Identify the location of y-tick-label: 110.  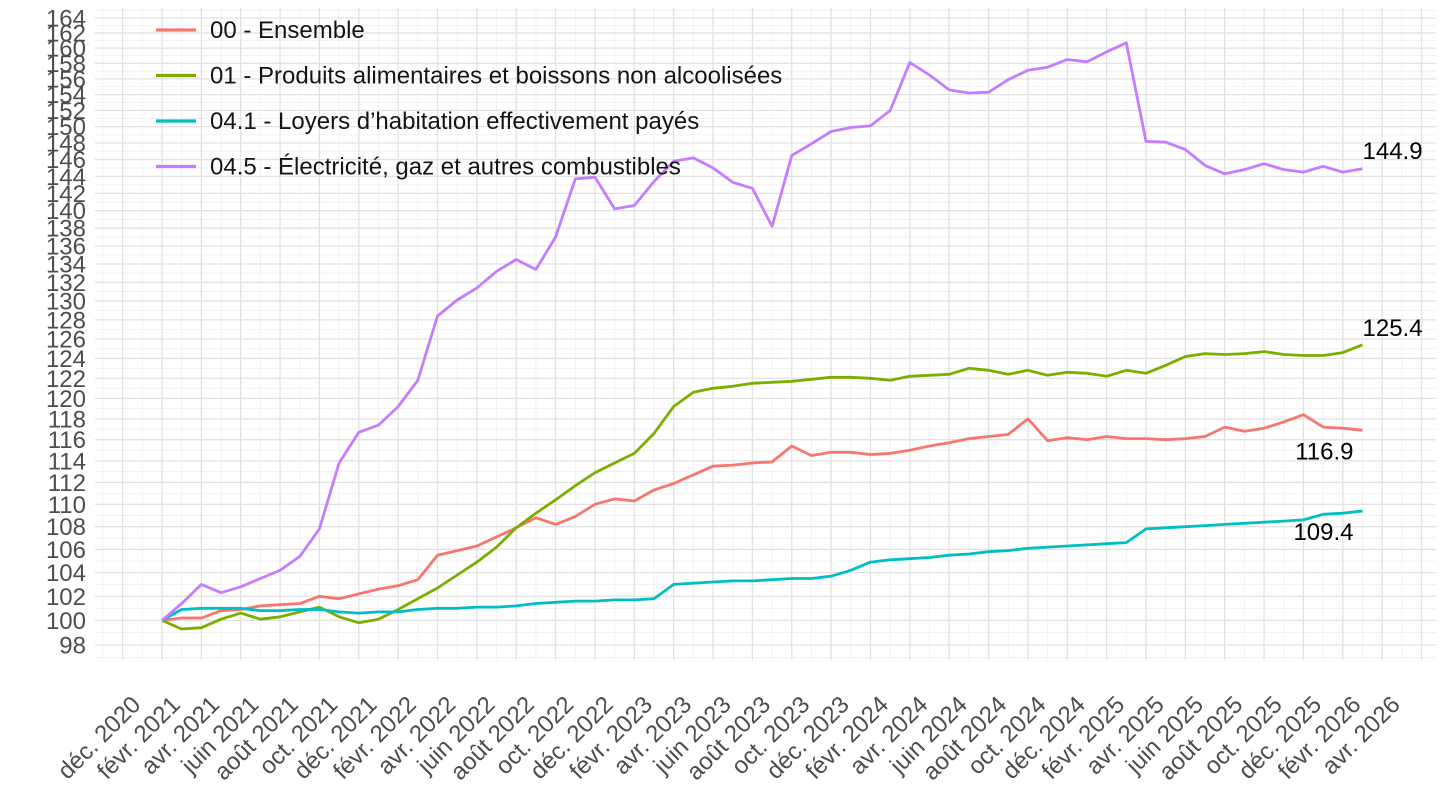
(67, 505).